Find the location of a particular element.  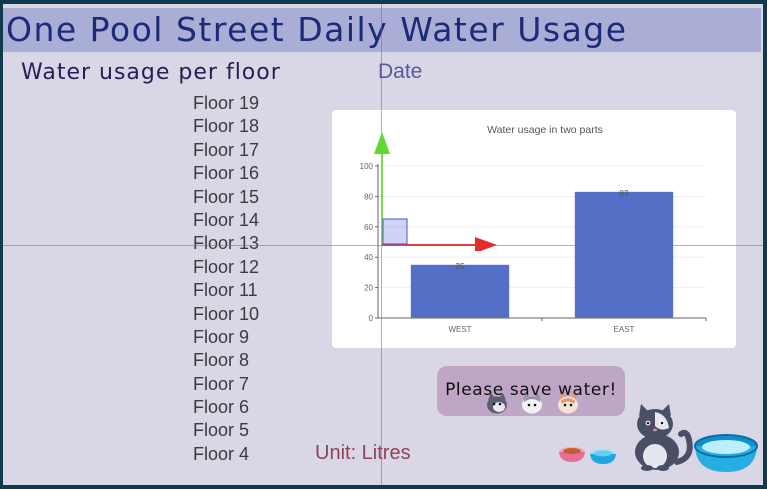

floor-button: Floor 6 is located at coordinates (221, 407).